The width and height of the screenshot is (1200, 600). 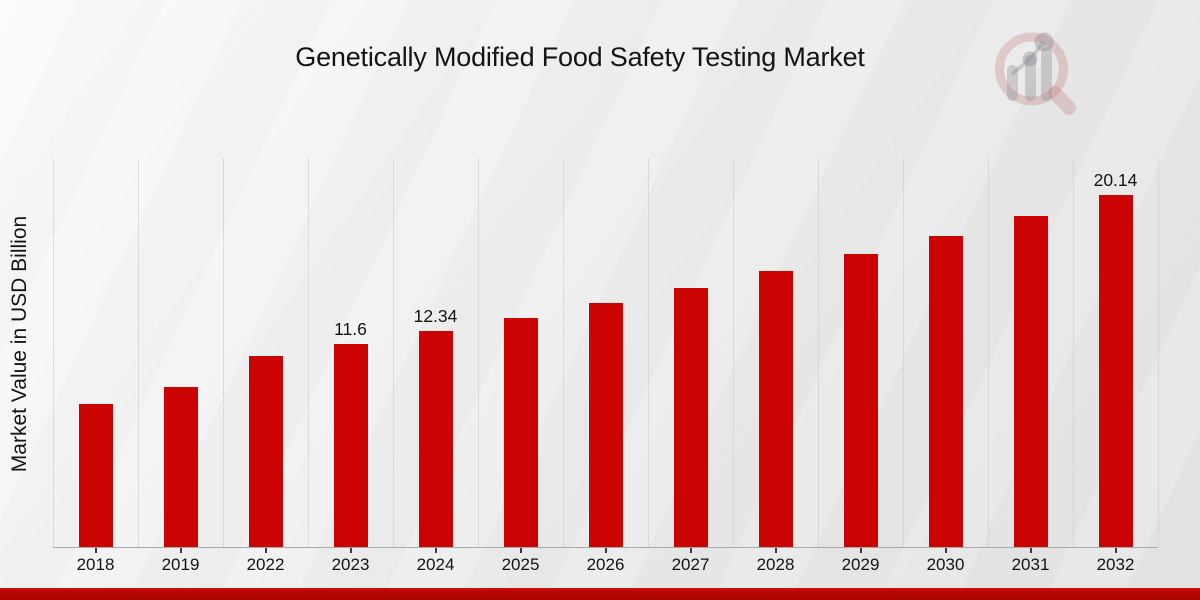 What do you see at coordinates (945, 391) in the screenshot?
I see `bar-2030` at bounding box center [945, 391].